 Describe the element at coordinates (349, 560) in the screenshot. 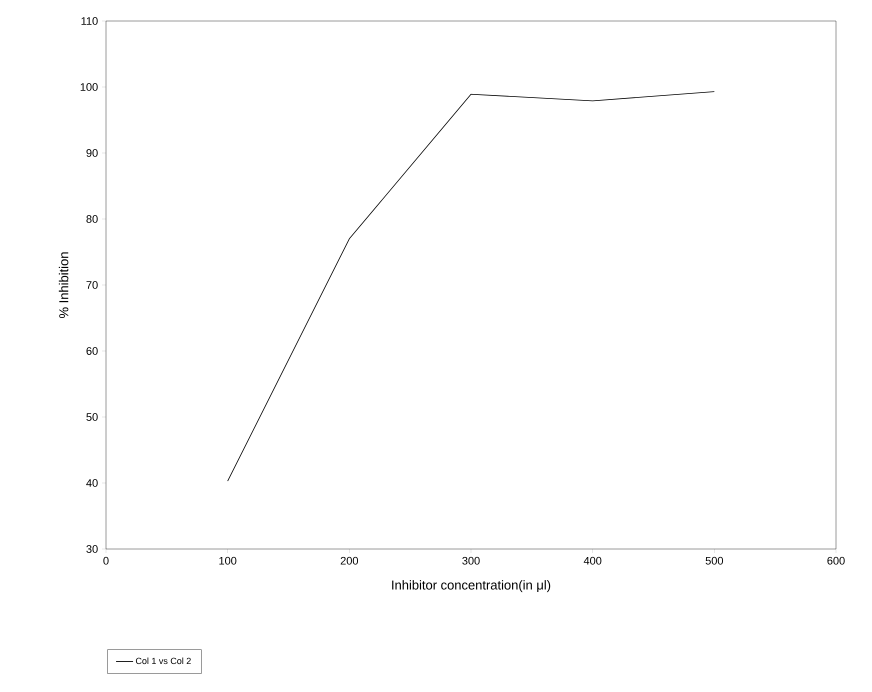

I see `x-tick-label: 200` at that location.